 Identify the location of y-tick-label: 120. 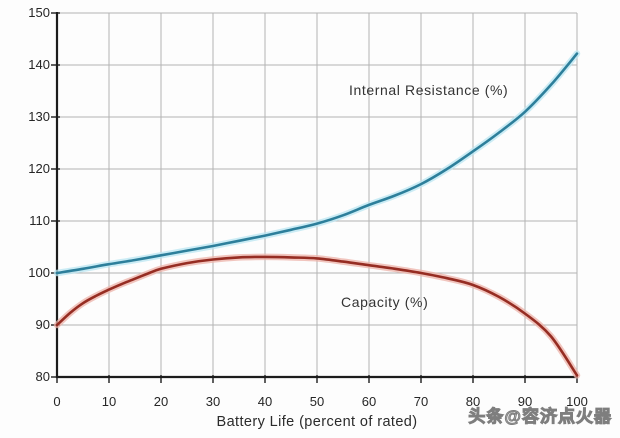
(39, 168).